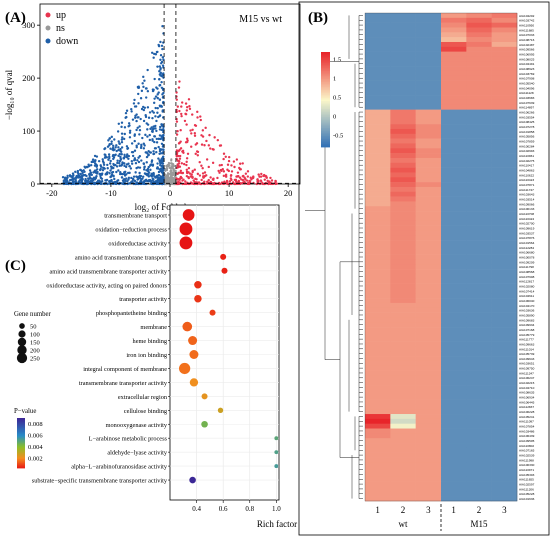 The height and width of the screenshot is (537, 550). What do you see at coordinates (527, 398) in the screenshot?
I see `heatmap-row-label: AIA106934` at bounding box center [527, 398].